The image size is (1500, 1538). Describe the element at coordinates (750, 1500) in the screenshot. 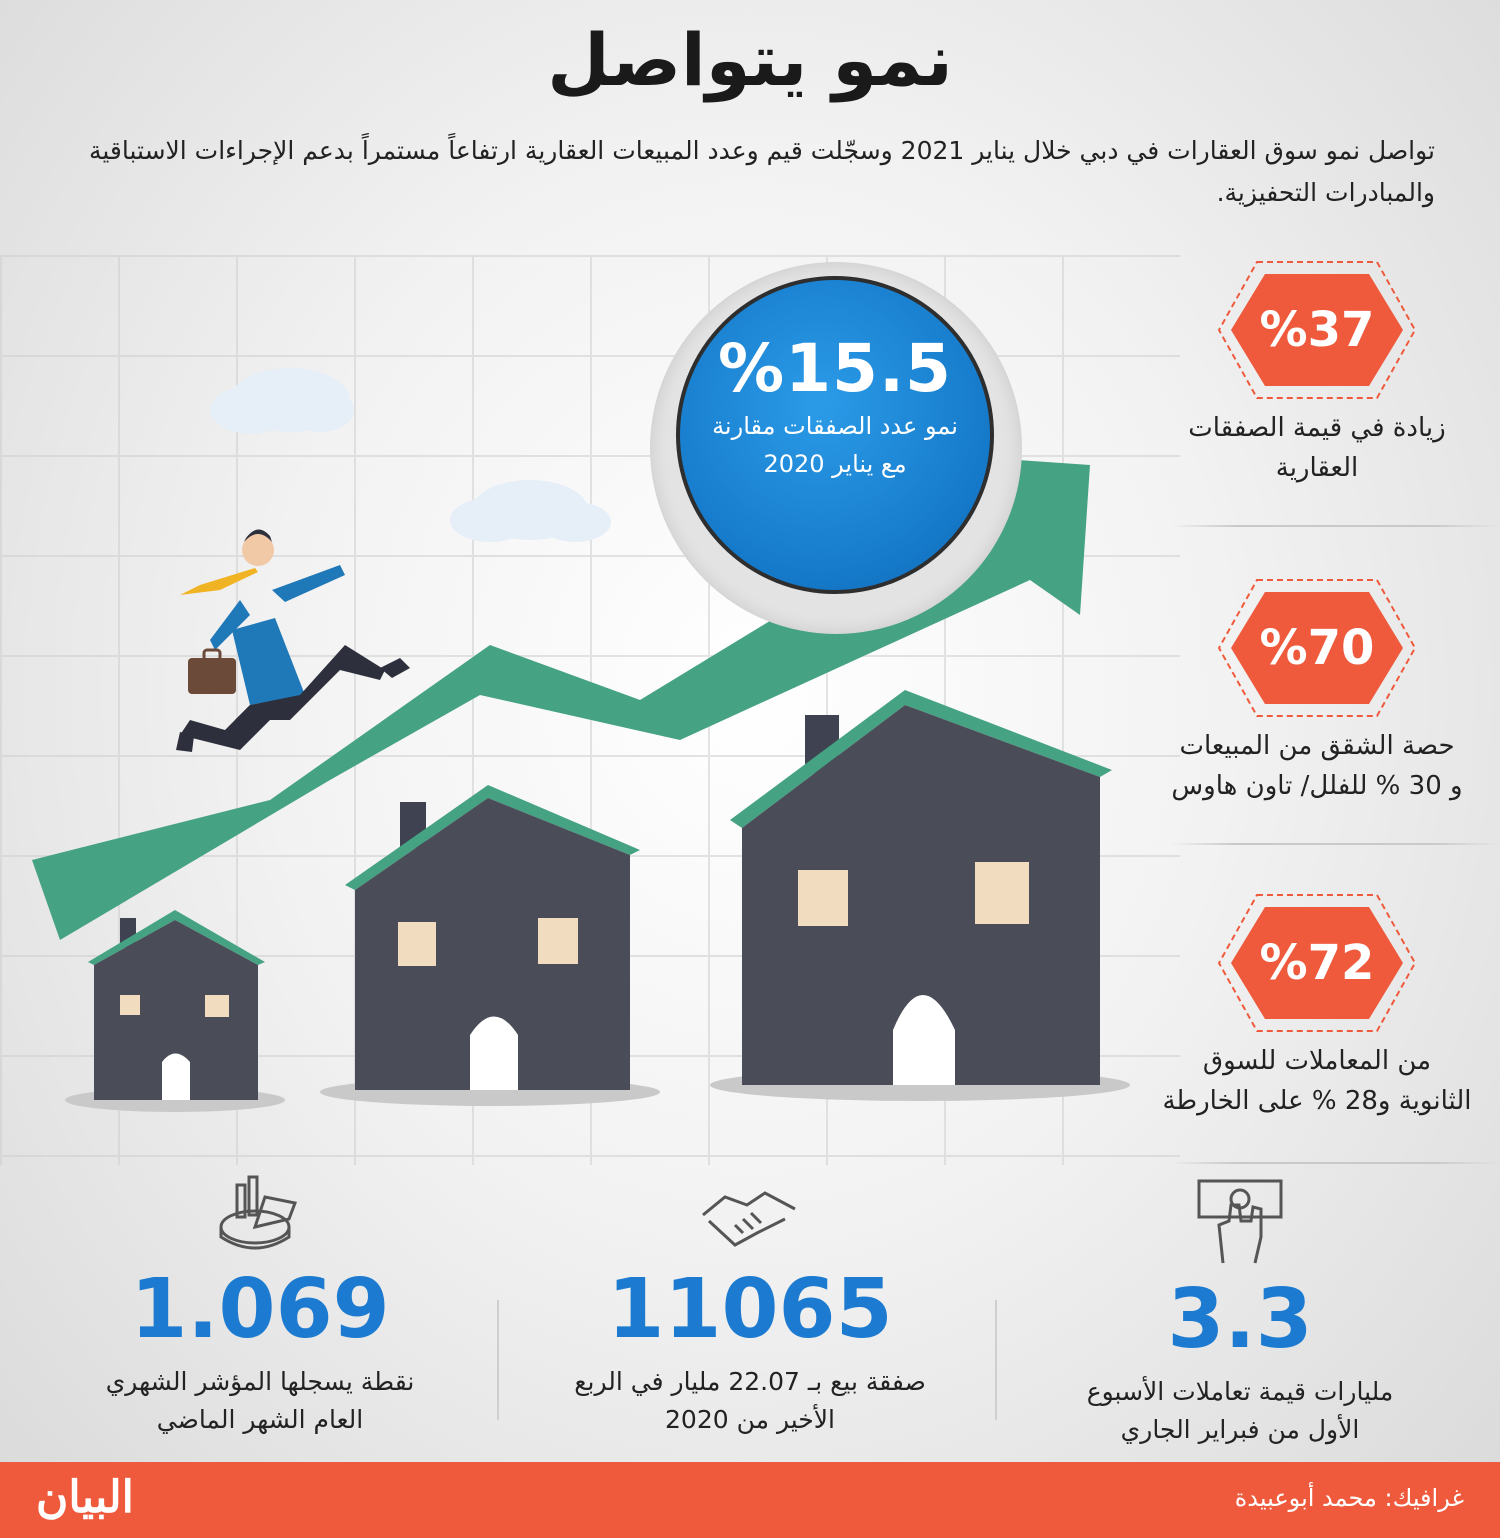

I see `footer-bar: البيان غرافيك: محمد أبوعبيدة` at that location.